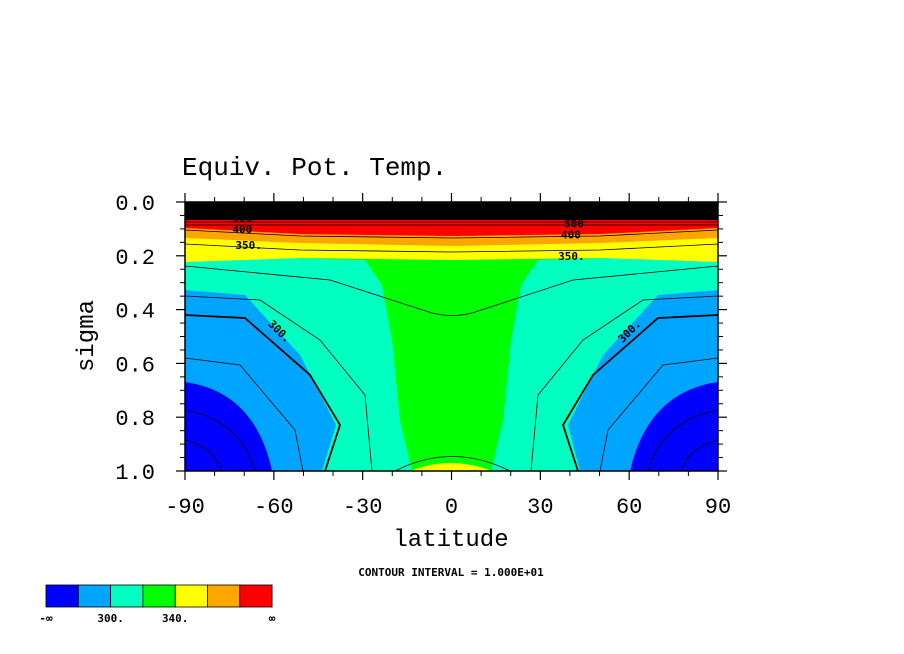 Image resolution: width=904 pixels, height=654 pixels. What do you see at coordinates (175, 618) in the screenshot?
I see `colorbar-label: 340.` at bounding box center [175, 618].